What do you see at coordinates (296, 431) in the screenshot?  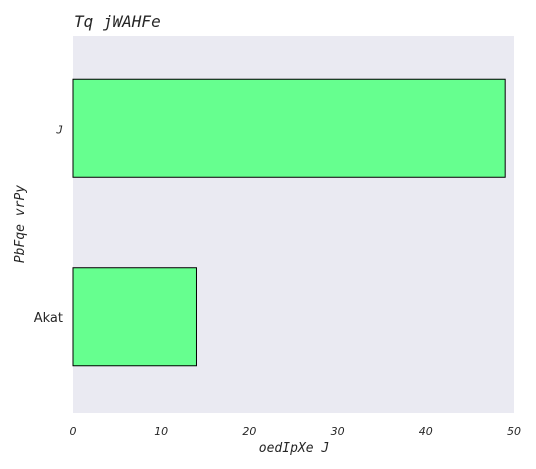 I see `x-tick-labels: 0 10 20 30 40 50` at bounding box center [296, 431].